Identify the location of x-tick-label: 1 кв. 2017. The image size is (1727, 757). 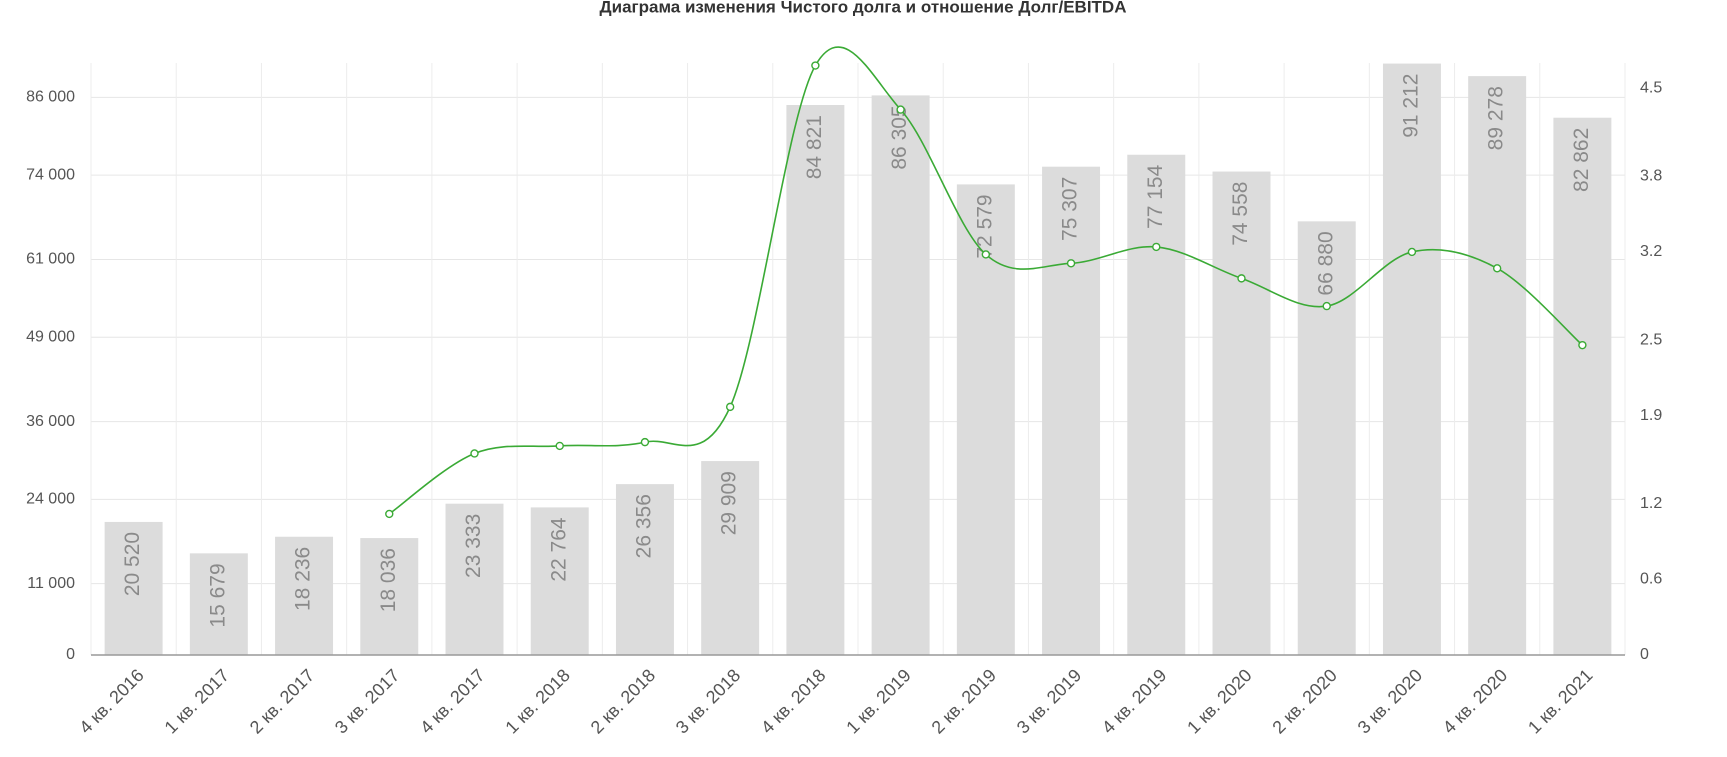
(197, 701).